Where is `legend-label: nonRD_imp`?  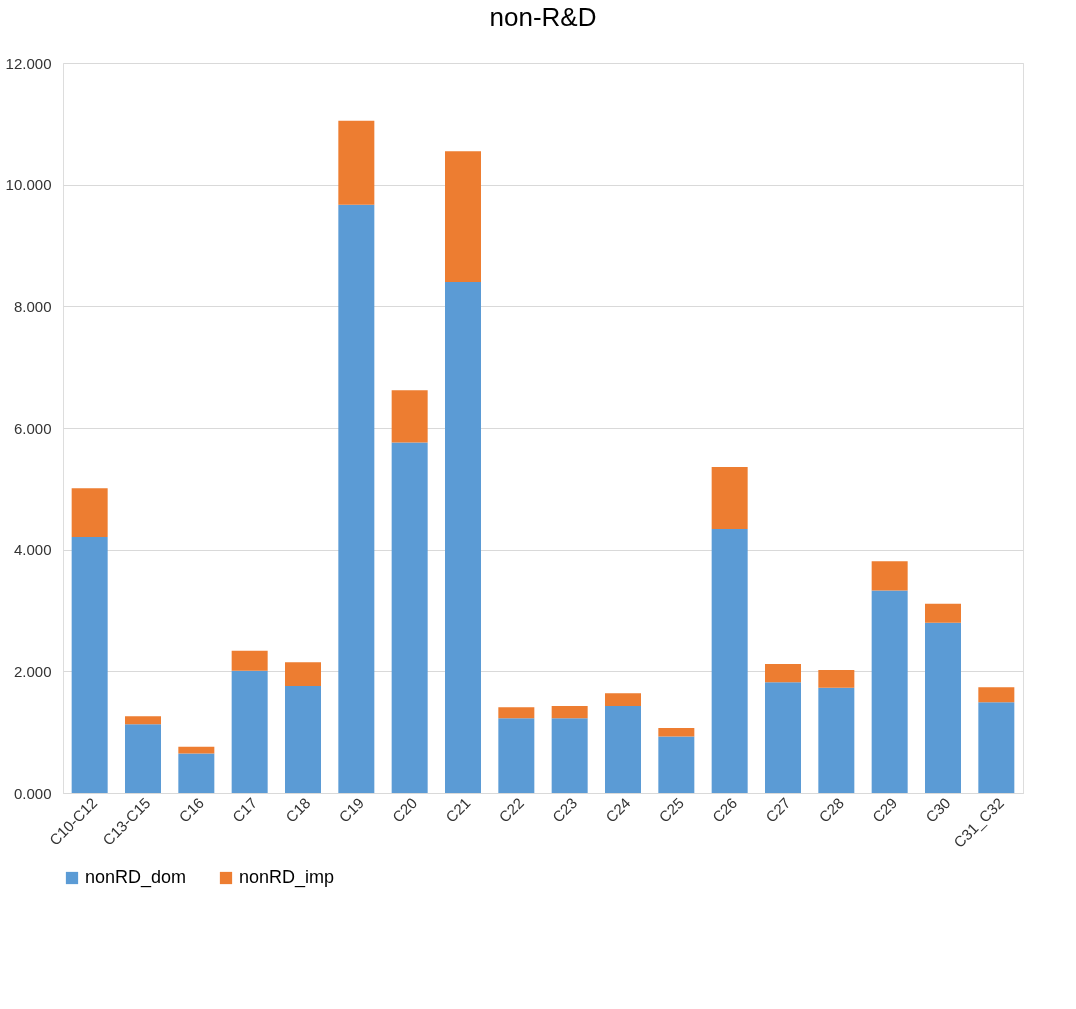
legend-label: nonRD_imp is located at coordinates (287, 877).